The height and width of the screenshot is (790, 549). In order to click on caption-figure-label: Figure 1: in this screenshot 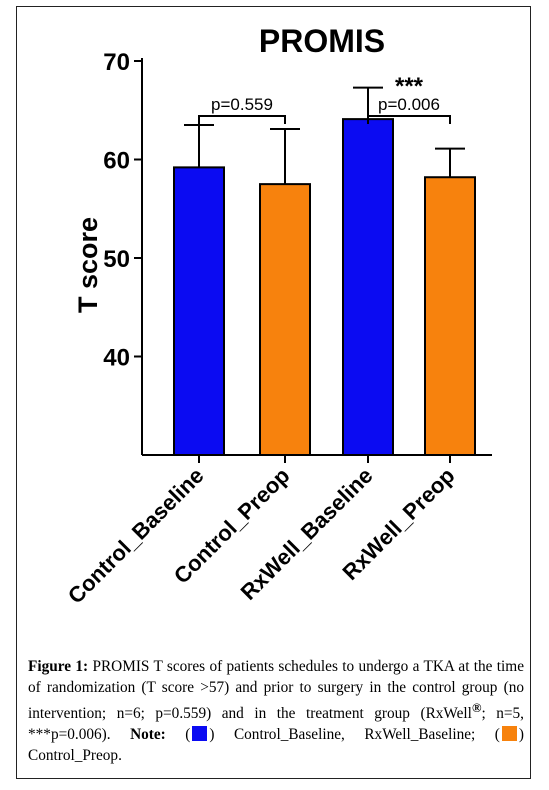, I will do `click(58, 666)`.